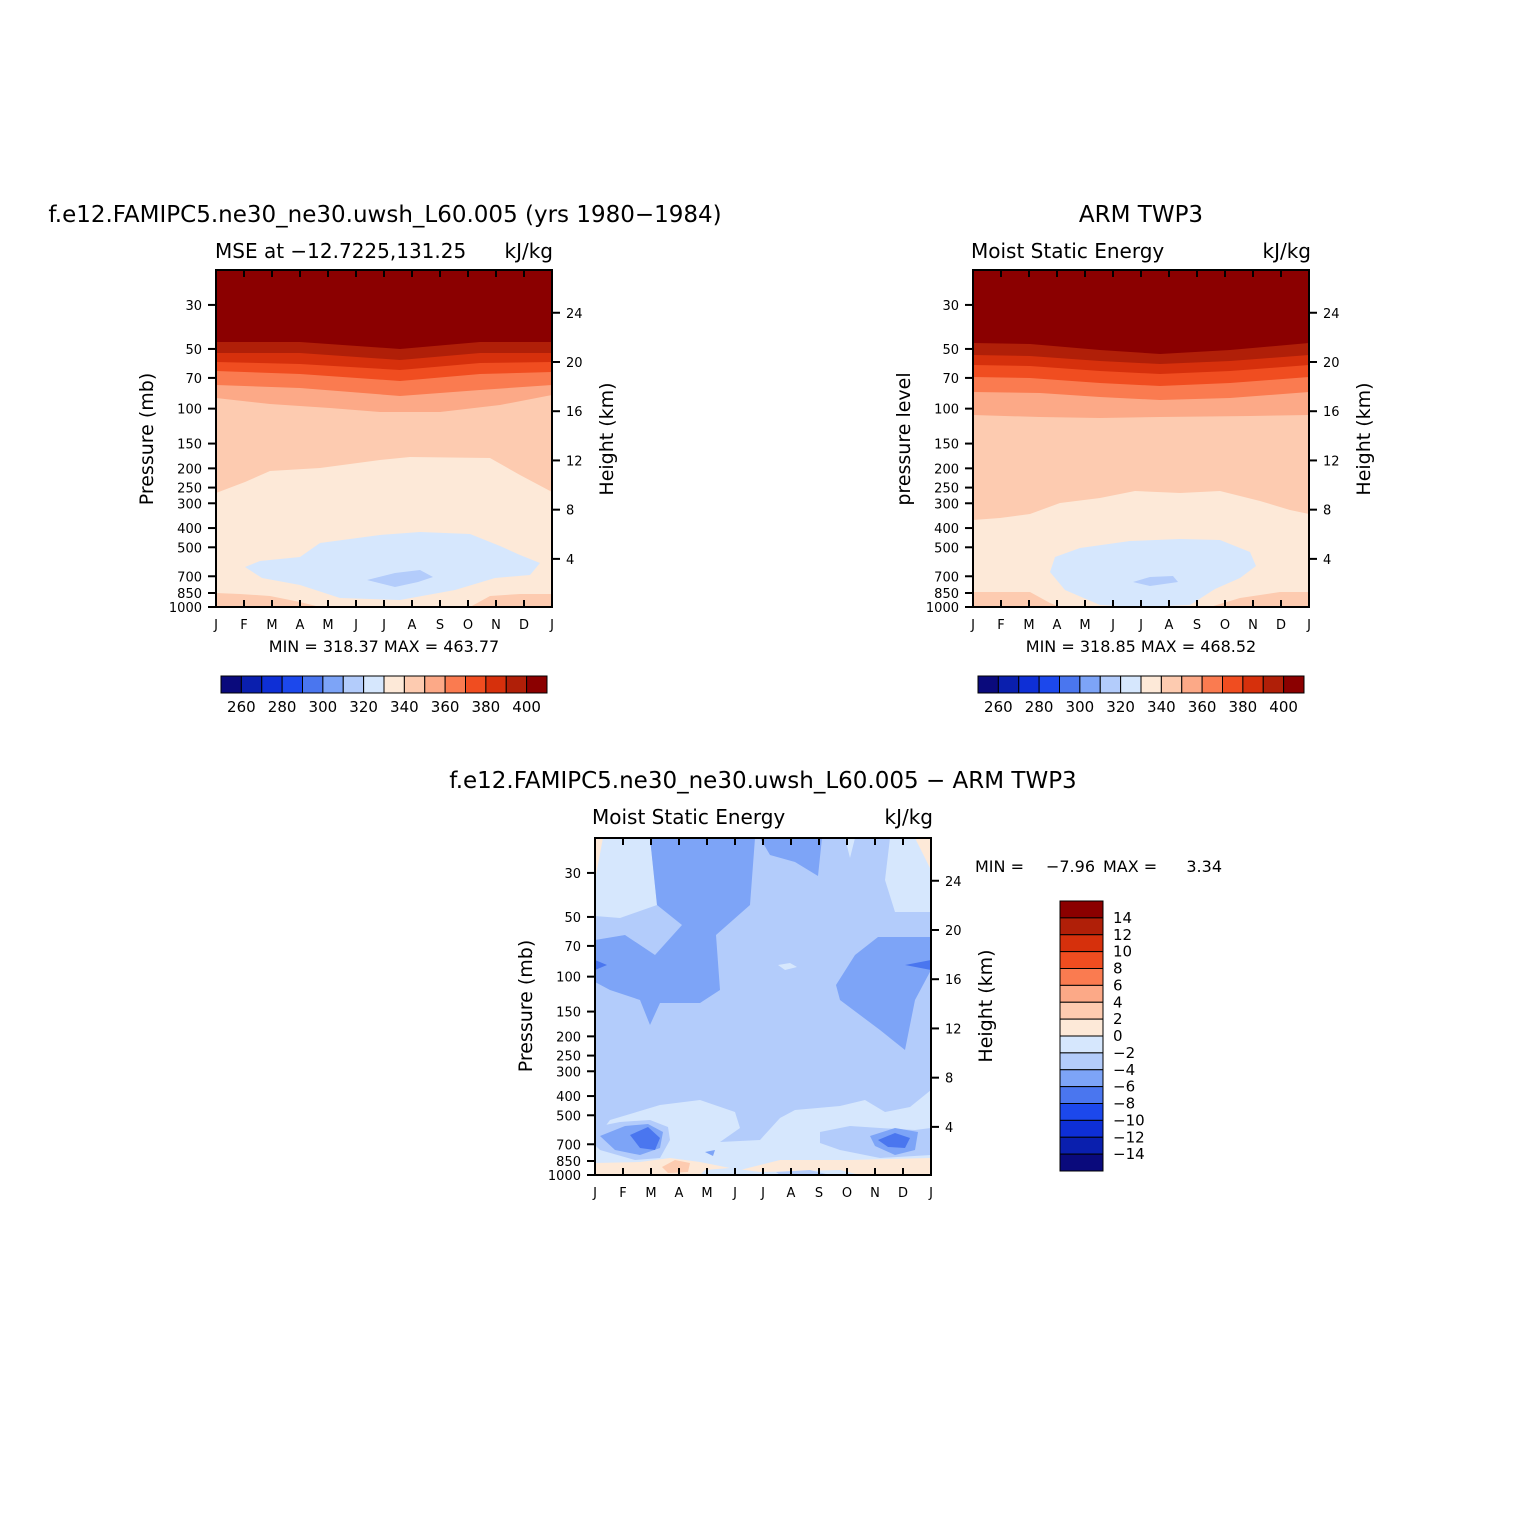  I want to click on panel-model-subtitle-right: kJ/kg, so click(529, 251).